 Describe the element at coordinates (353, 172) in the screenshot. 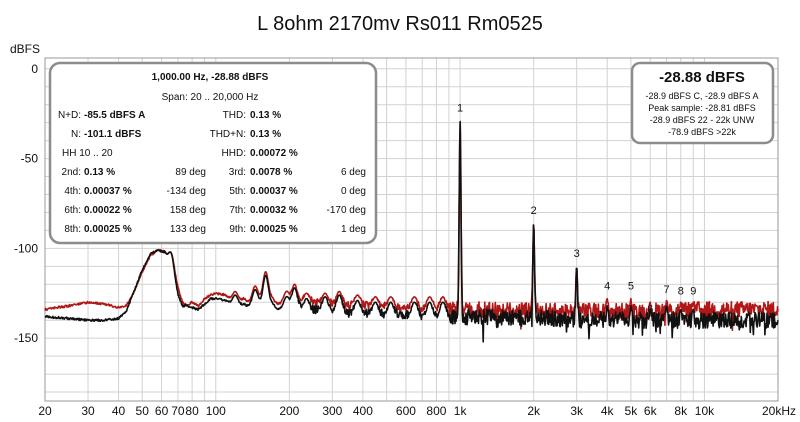

I see `h3-phase: 6 deg` at that location.